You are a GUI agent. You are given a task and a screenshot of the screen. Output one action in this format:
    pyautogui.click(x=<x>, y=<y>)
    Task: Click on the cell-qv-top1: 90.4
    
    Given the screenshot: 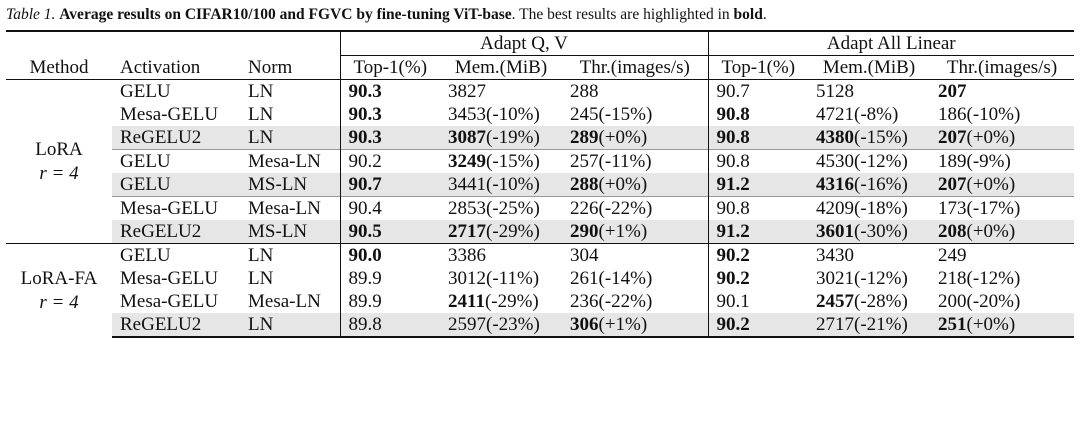 What is the action you would take?
    pyautogui.click(x=389, y=208)
    